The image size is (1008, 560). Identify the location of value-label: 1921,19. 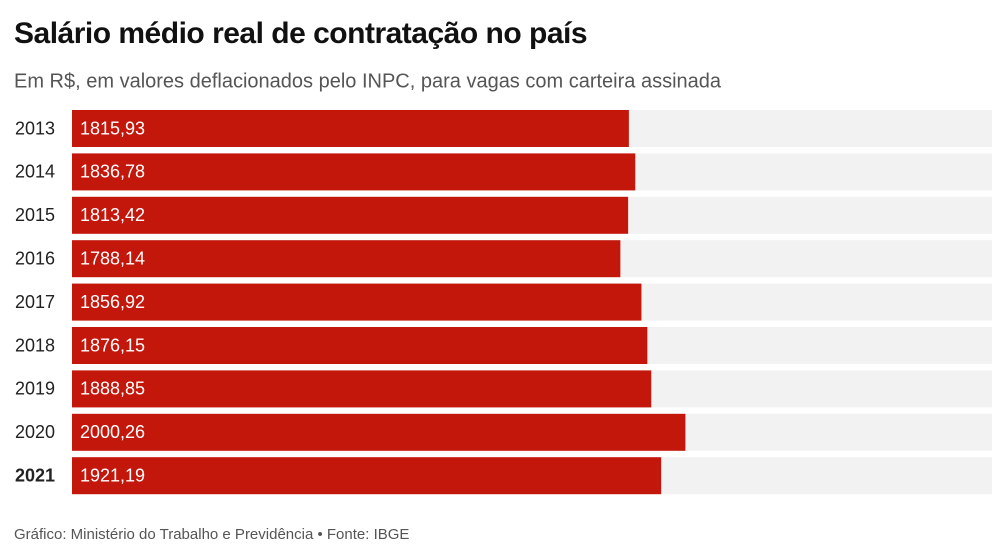
(112, 475).